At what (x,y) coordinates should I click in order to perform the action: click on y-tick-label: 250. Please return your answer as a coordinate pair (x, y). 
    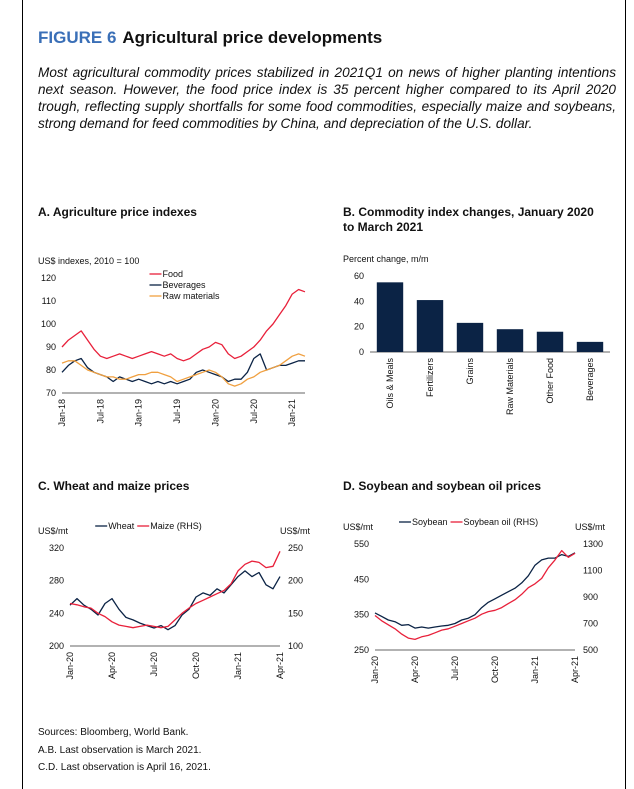
    Looking at the image, I should click on (361, 650).